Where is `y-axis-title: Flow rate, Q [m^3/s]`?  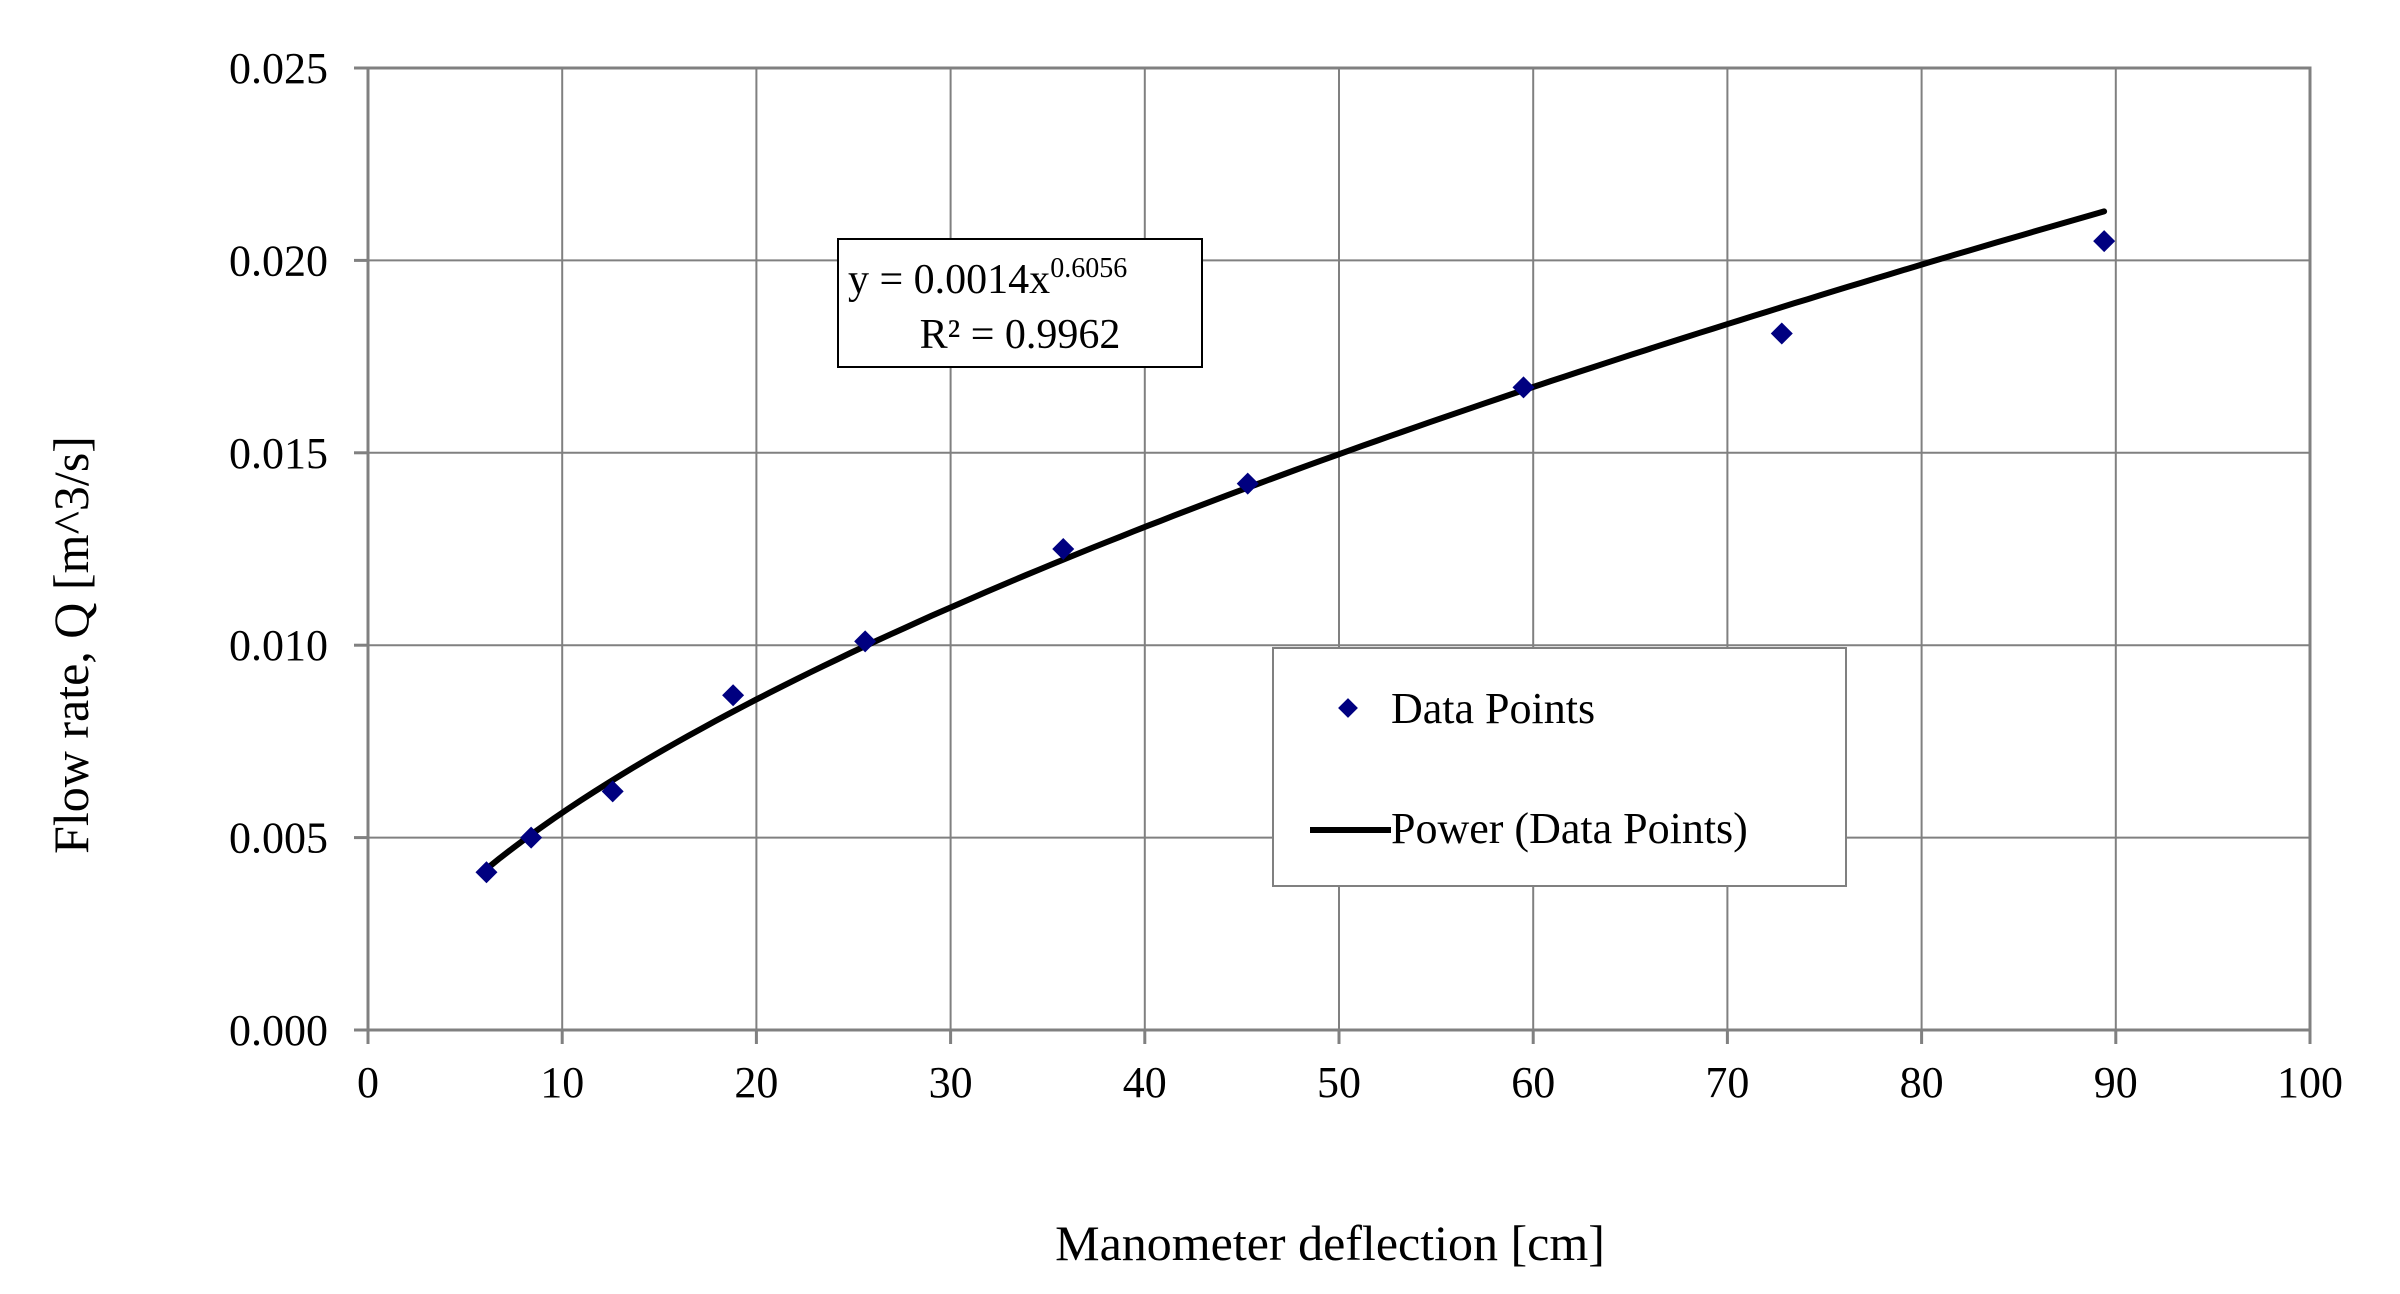 y-axis-title: Flow rate, Q [m^3/s] is located at coordinates (71, 645).